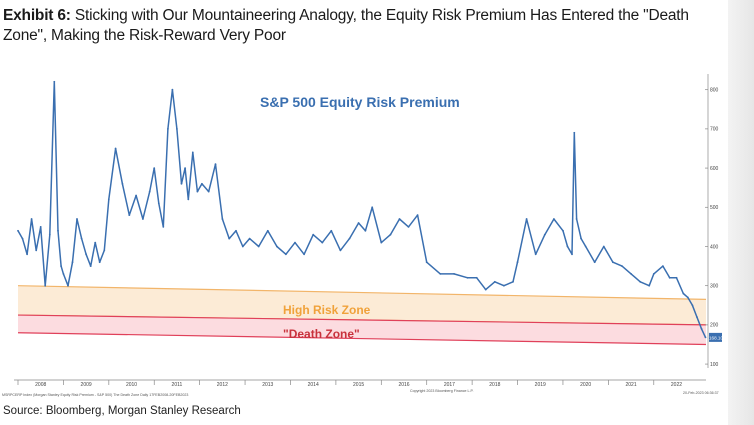 This screenshot has height=425, width=754. I want to click on y-tick-label-800: 800, so click(714, 90).